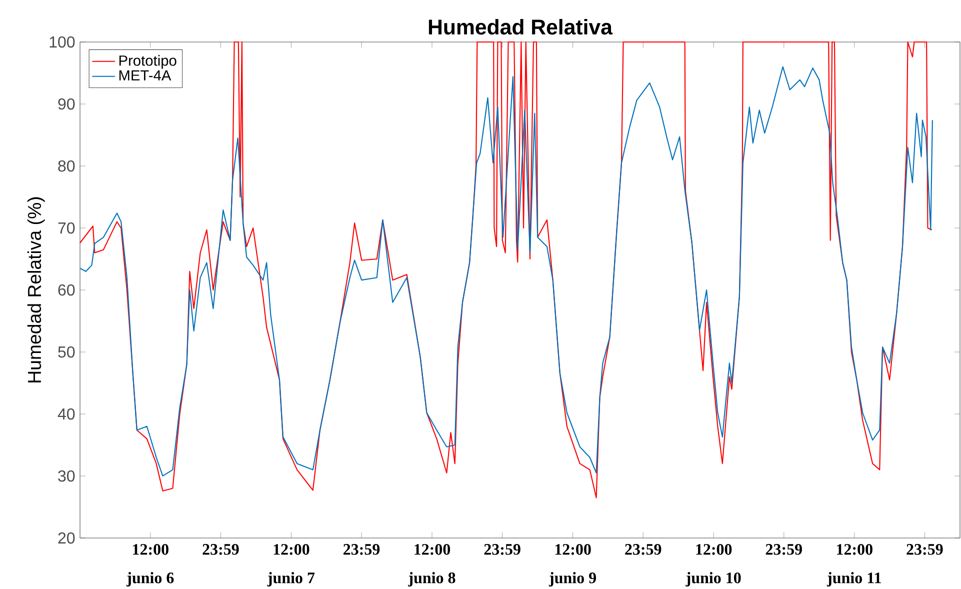 This screenshot has height=589, width=961. Describe the element at coordinates (150, 579) in the screenshot. I see `text: junio 6` at that location.